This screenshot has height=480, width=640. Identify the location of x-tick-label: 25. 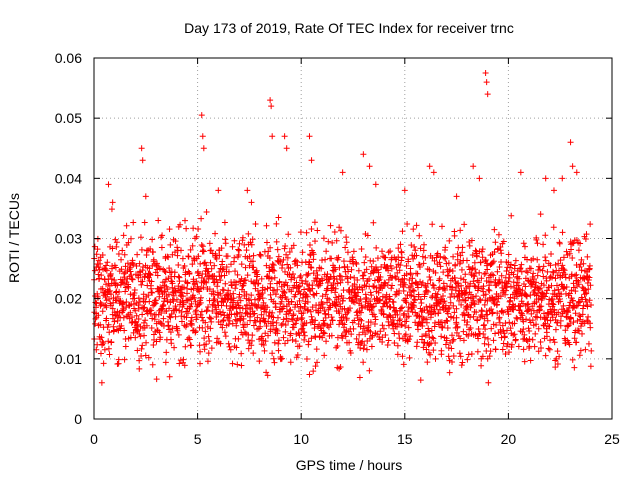
(612, 439).